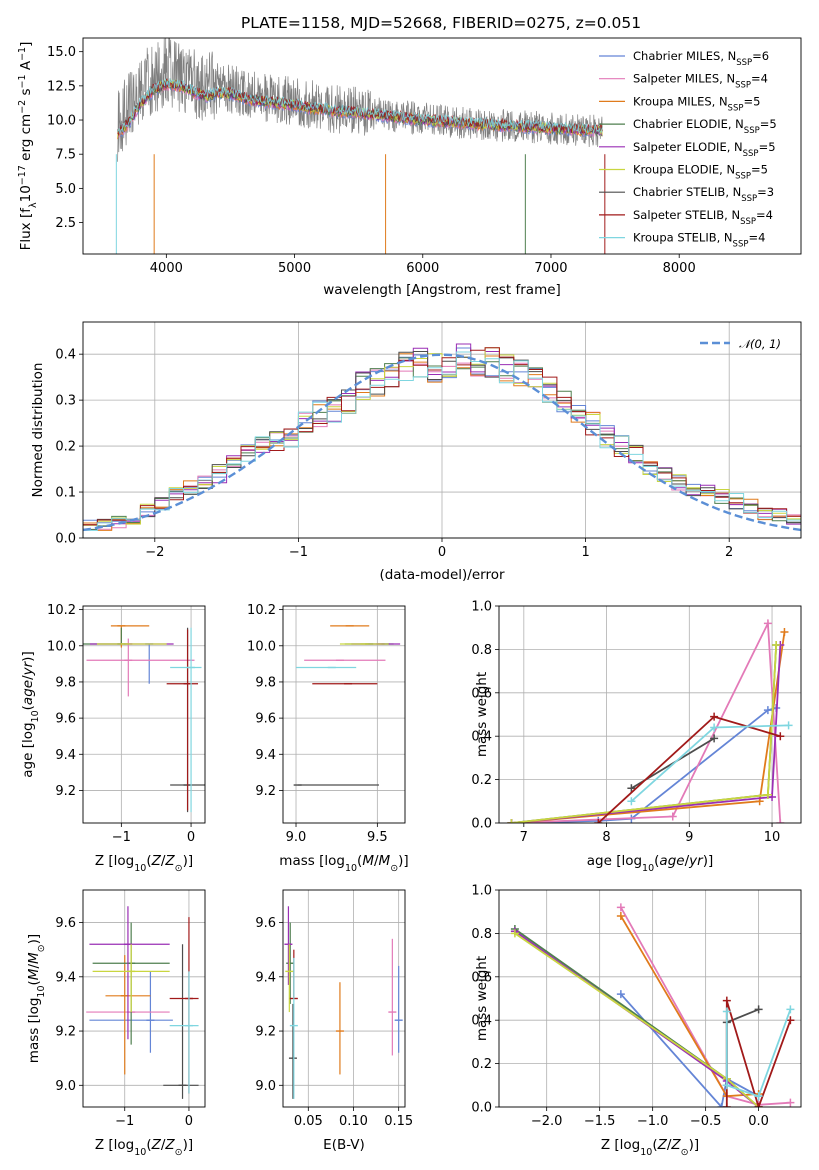 The image size is (819, 1170). Describe the element at coordinates (166, 268) in the screenshot. I see `x-tick-label: 4000` at that location.